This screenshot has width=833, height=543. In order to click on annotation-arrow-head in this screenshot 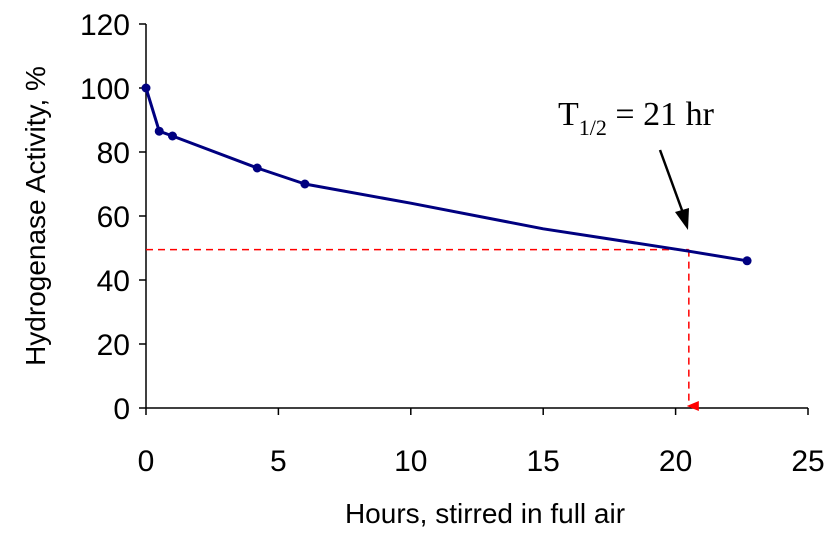, I will do `click(682, 219)`.